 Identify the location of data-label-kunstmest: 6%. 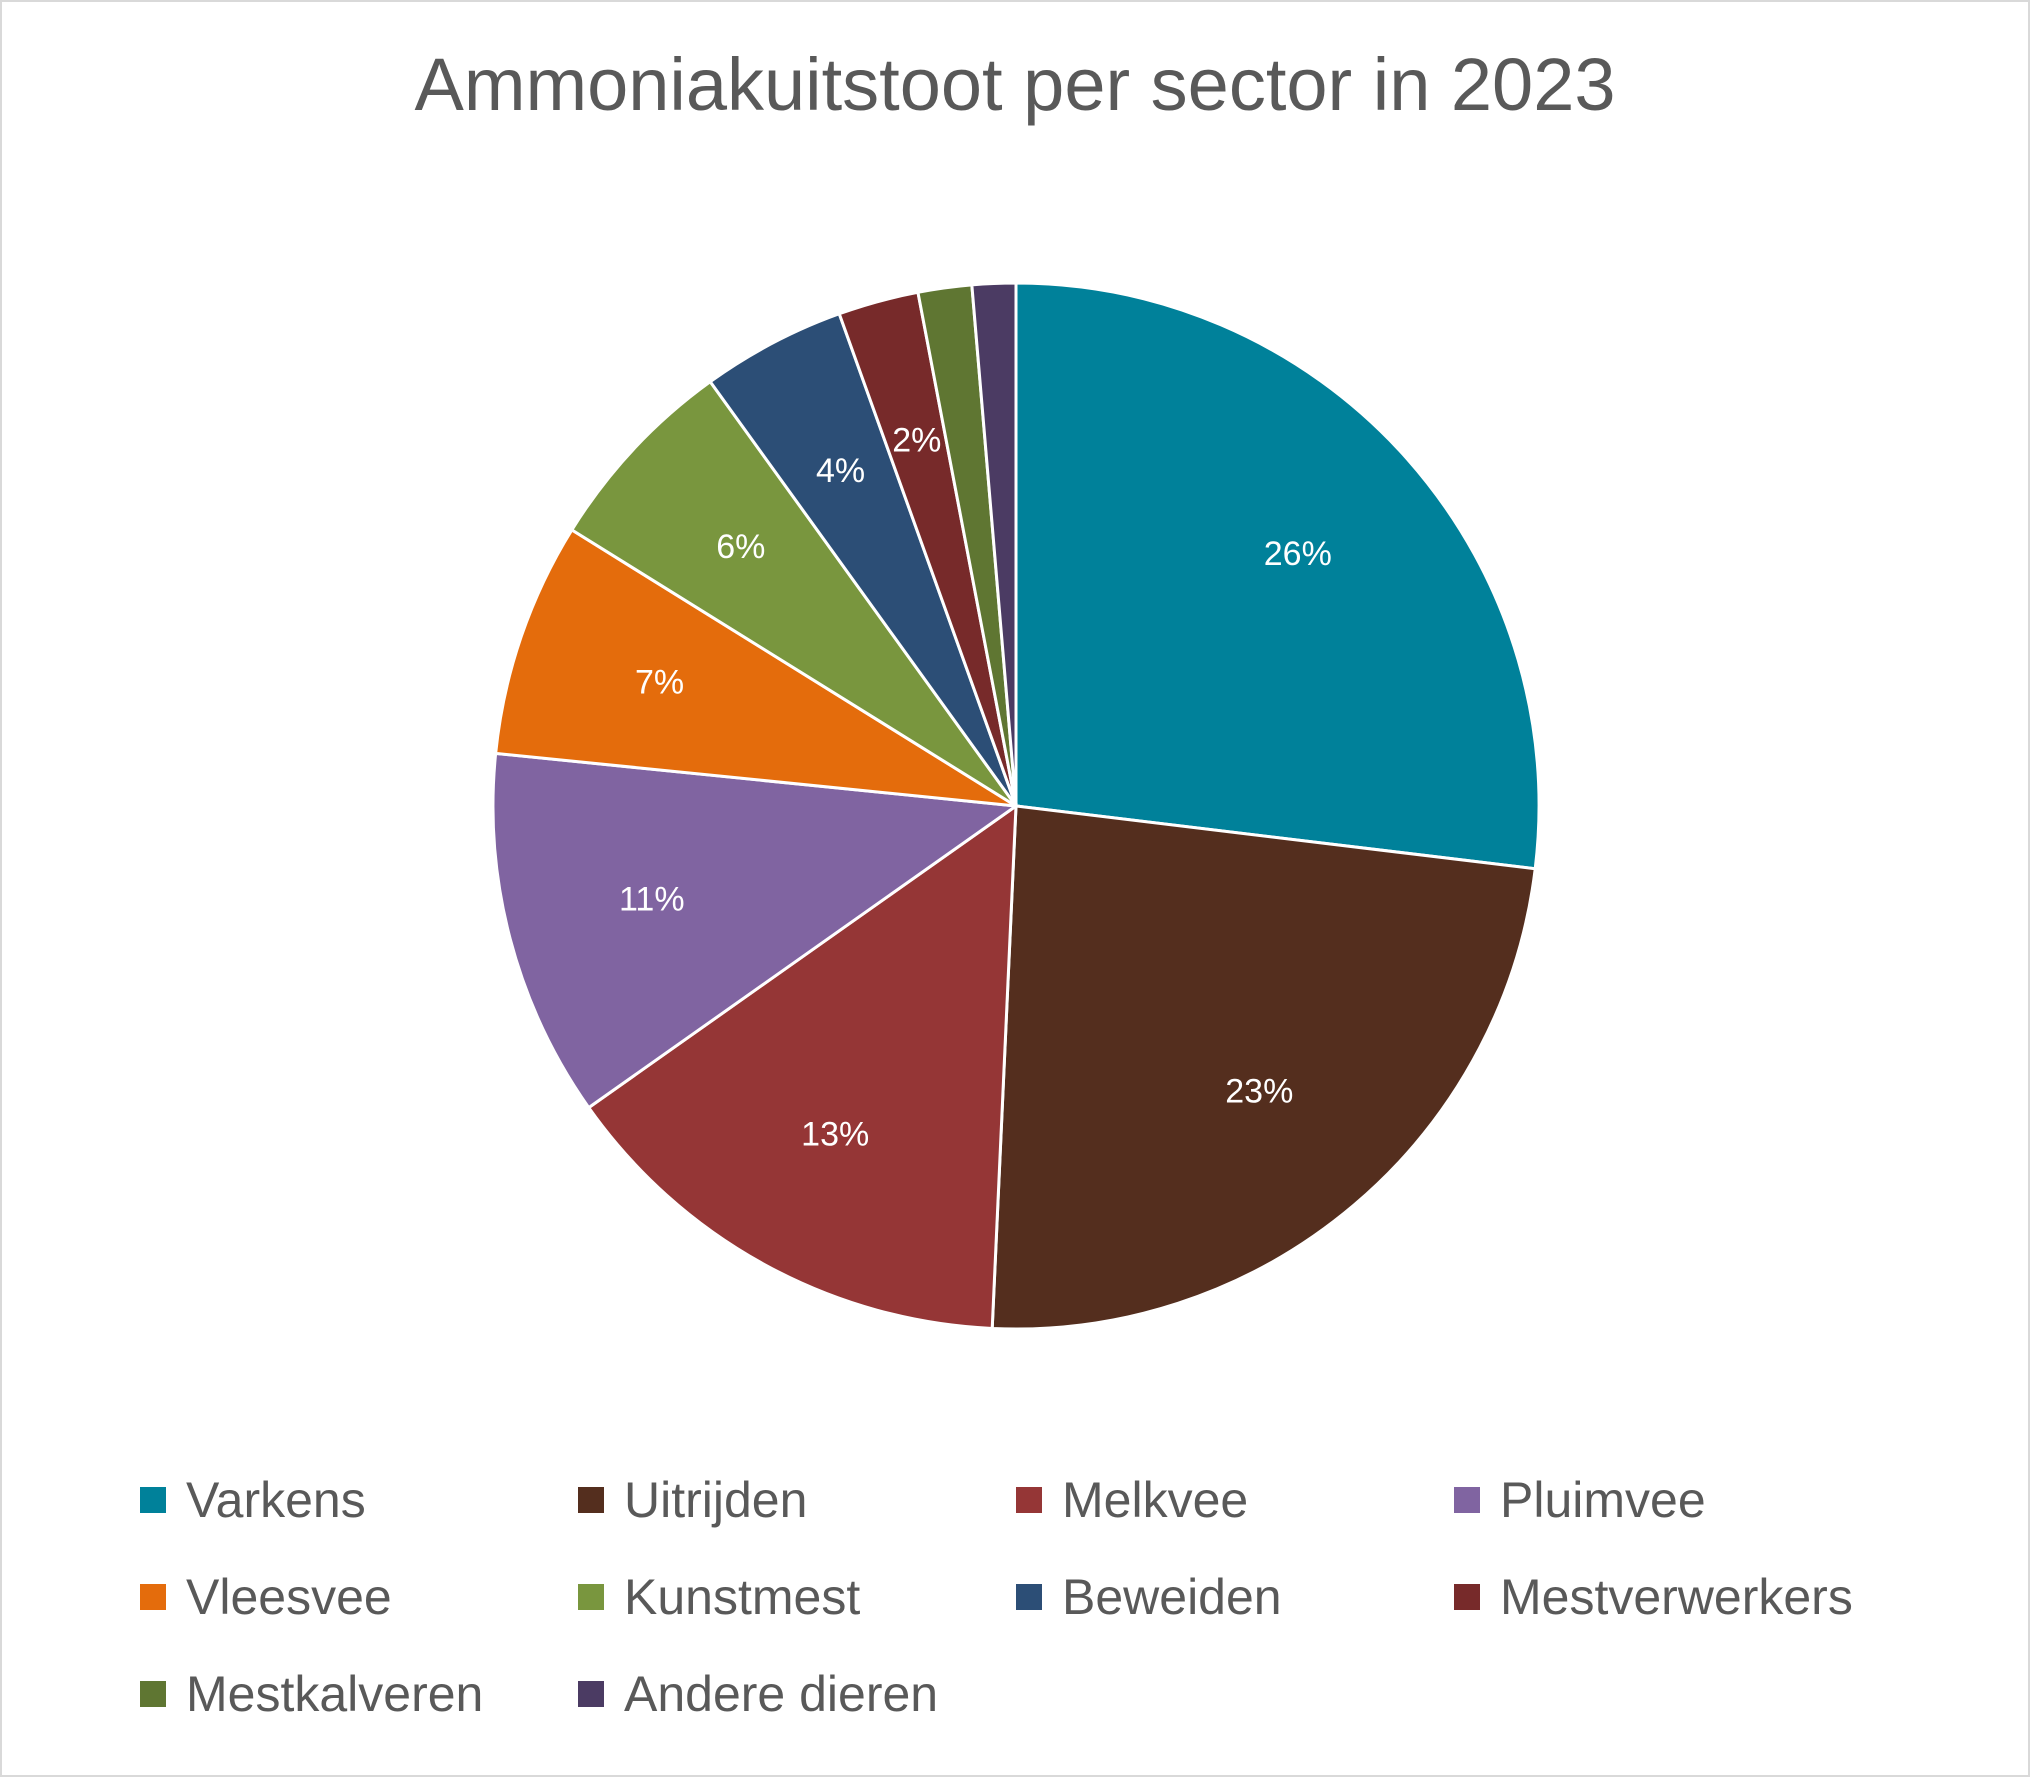
(740, 547).